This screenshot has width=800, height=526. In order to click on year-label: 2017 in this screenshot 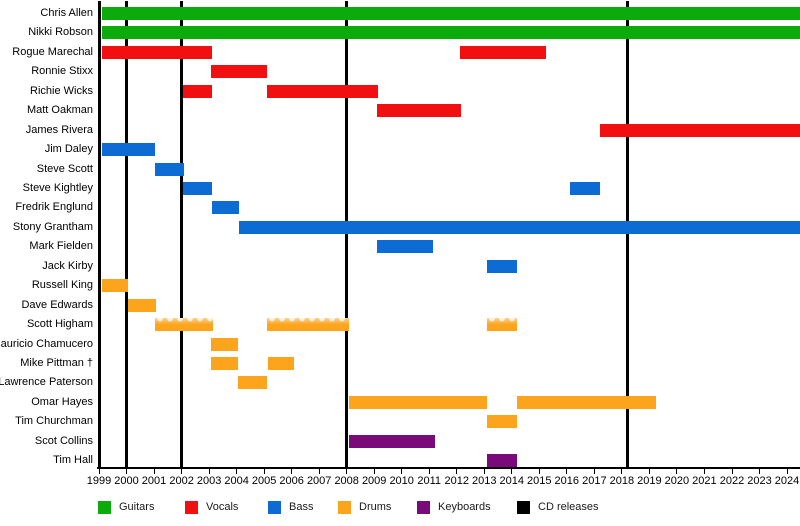, I will do `click(594, 481)`.